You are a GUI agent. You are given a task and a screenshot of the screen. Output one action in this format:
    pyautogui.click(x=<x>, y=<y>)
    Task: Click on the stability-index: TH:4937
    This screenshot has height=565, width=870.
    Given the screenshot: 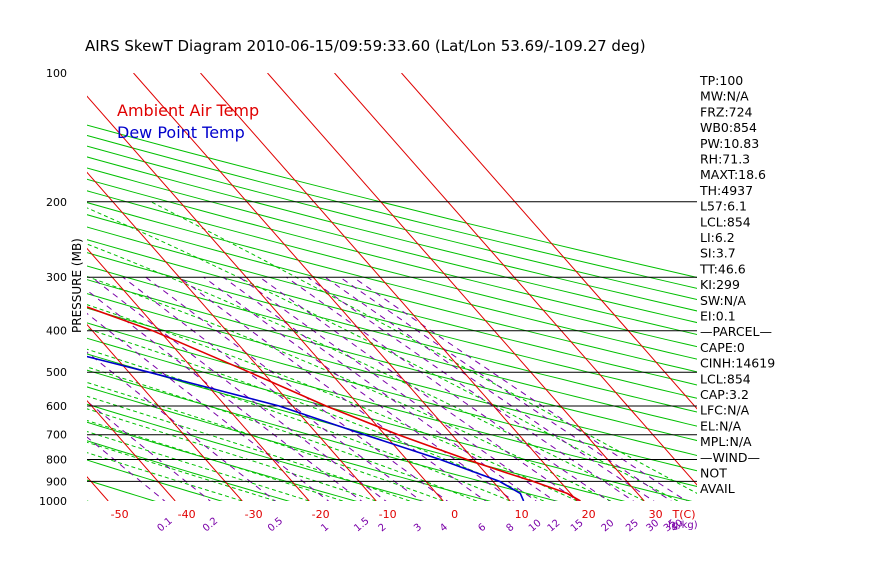 What is the action you would take?
    pyautogui.click(x=726, y=190)
    